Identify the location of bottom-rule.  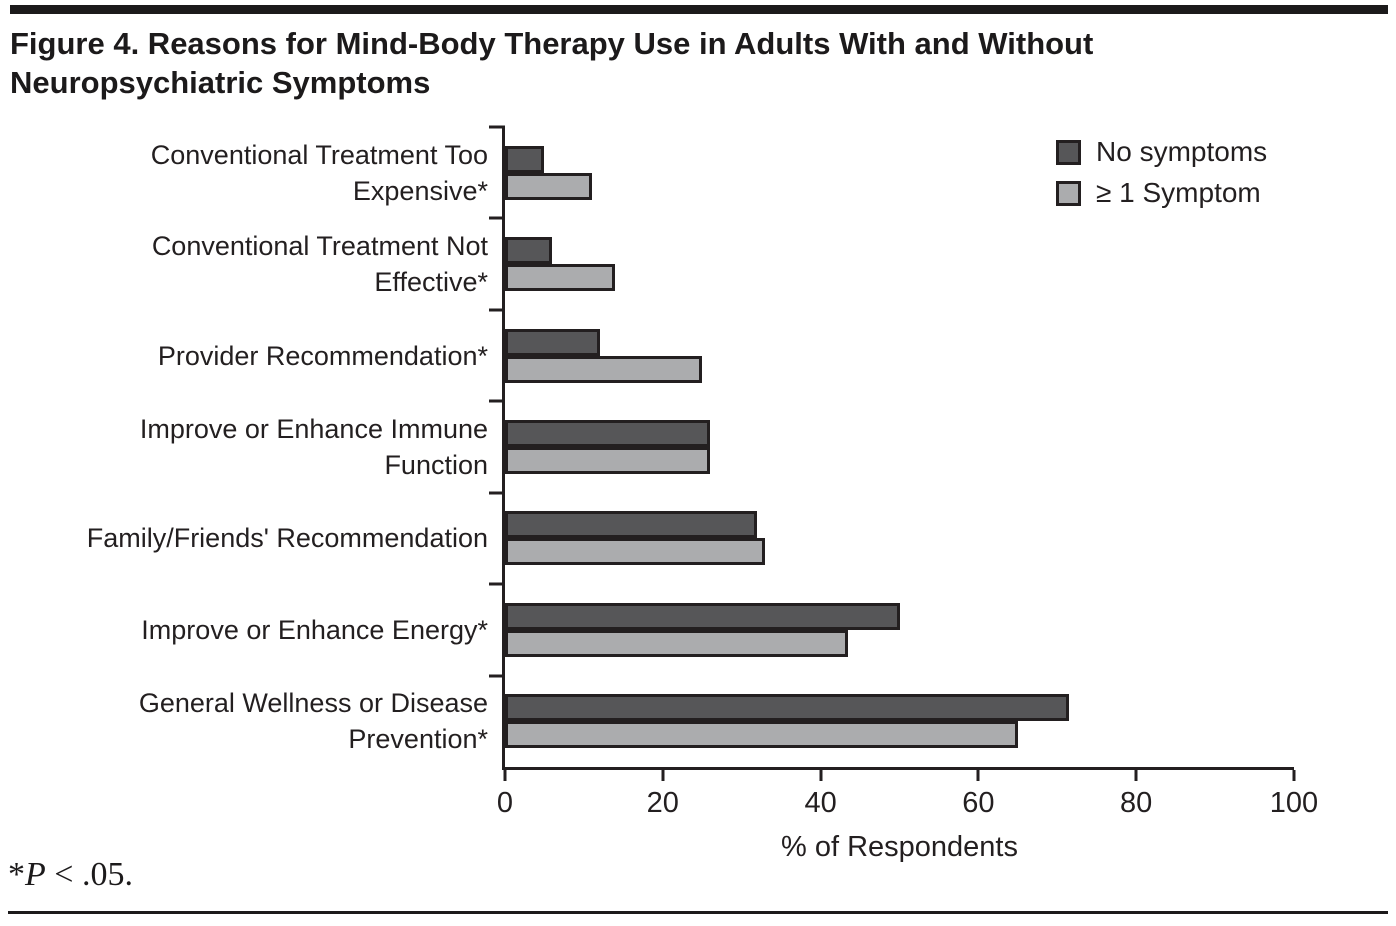
(698, 912).